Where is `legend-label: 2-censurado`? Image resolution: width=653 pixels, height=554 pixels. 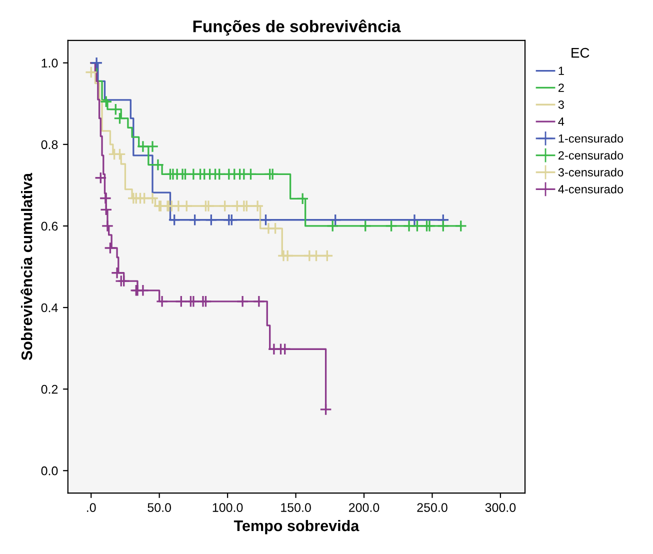 legend-label: 2-censurado is located at coordinates (591, 155).